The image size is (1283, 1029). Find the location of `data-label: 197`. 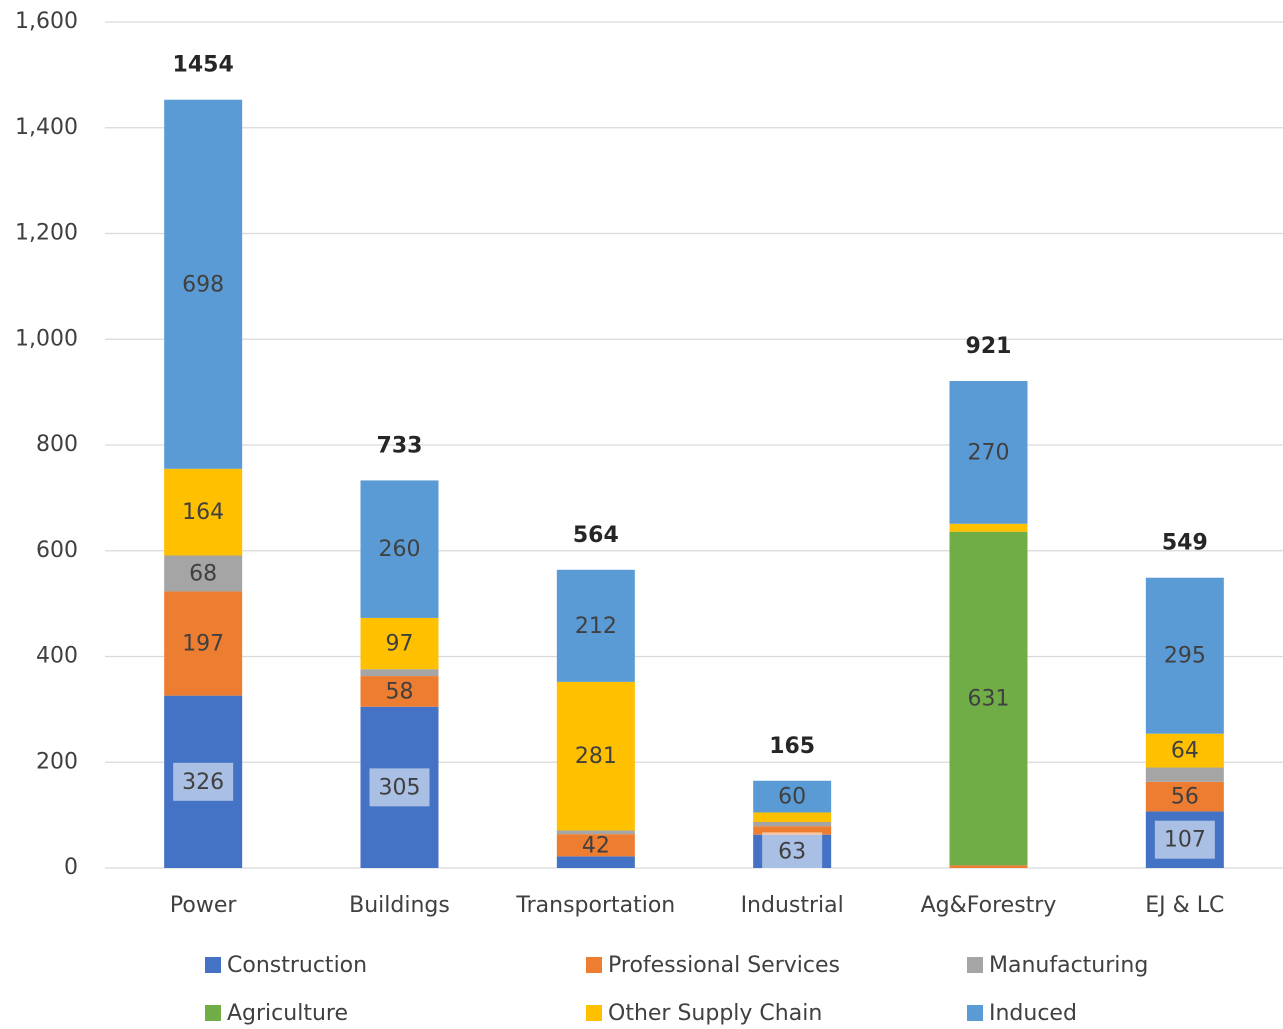

data-label: 197 is located at coordinates (203, 644).